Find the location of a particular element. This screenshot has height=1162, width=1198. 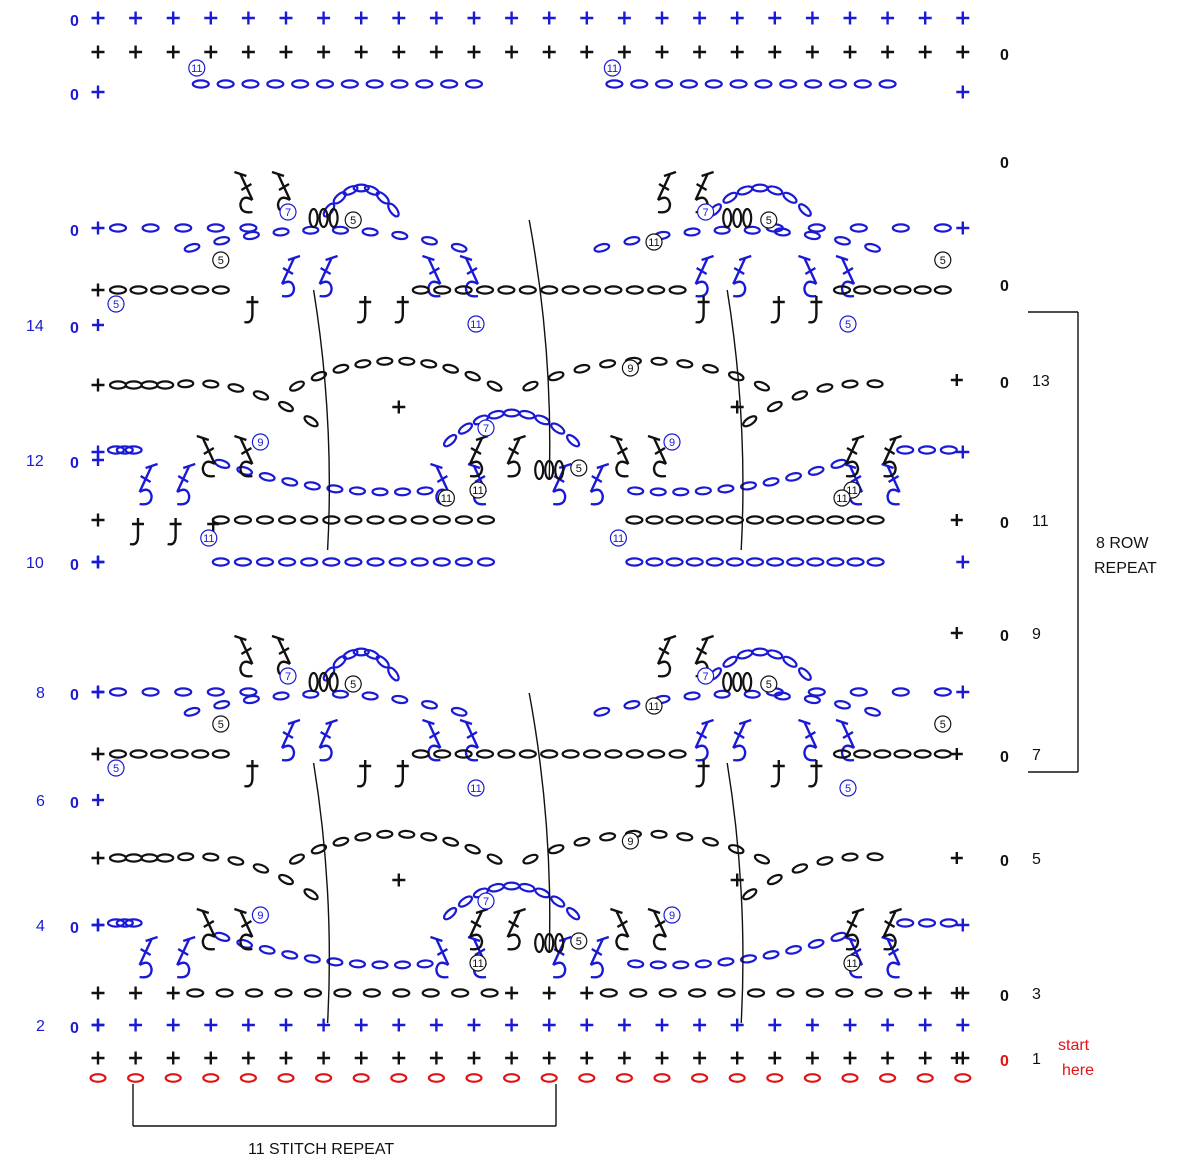

row-number-odd: 13 is located at coordinates (1041, 381).